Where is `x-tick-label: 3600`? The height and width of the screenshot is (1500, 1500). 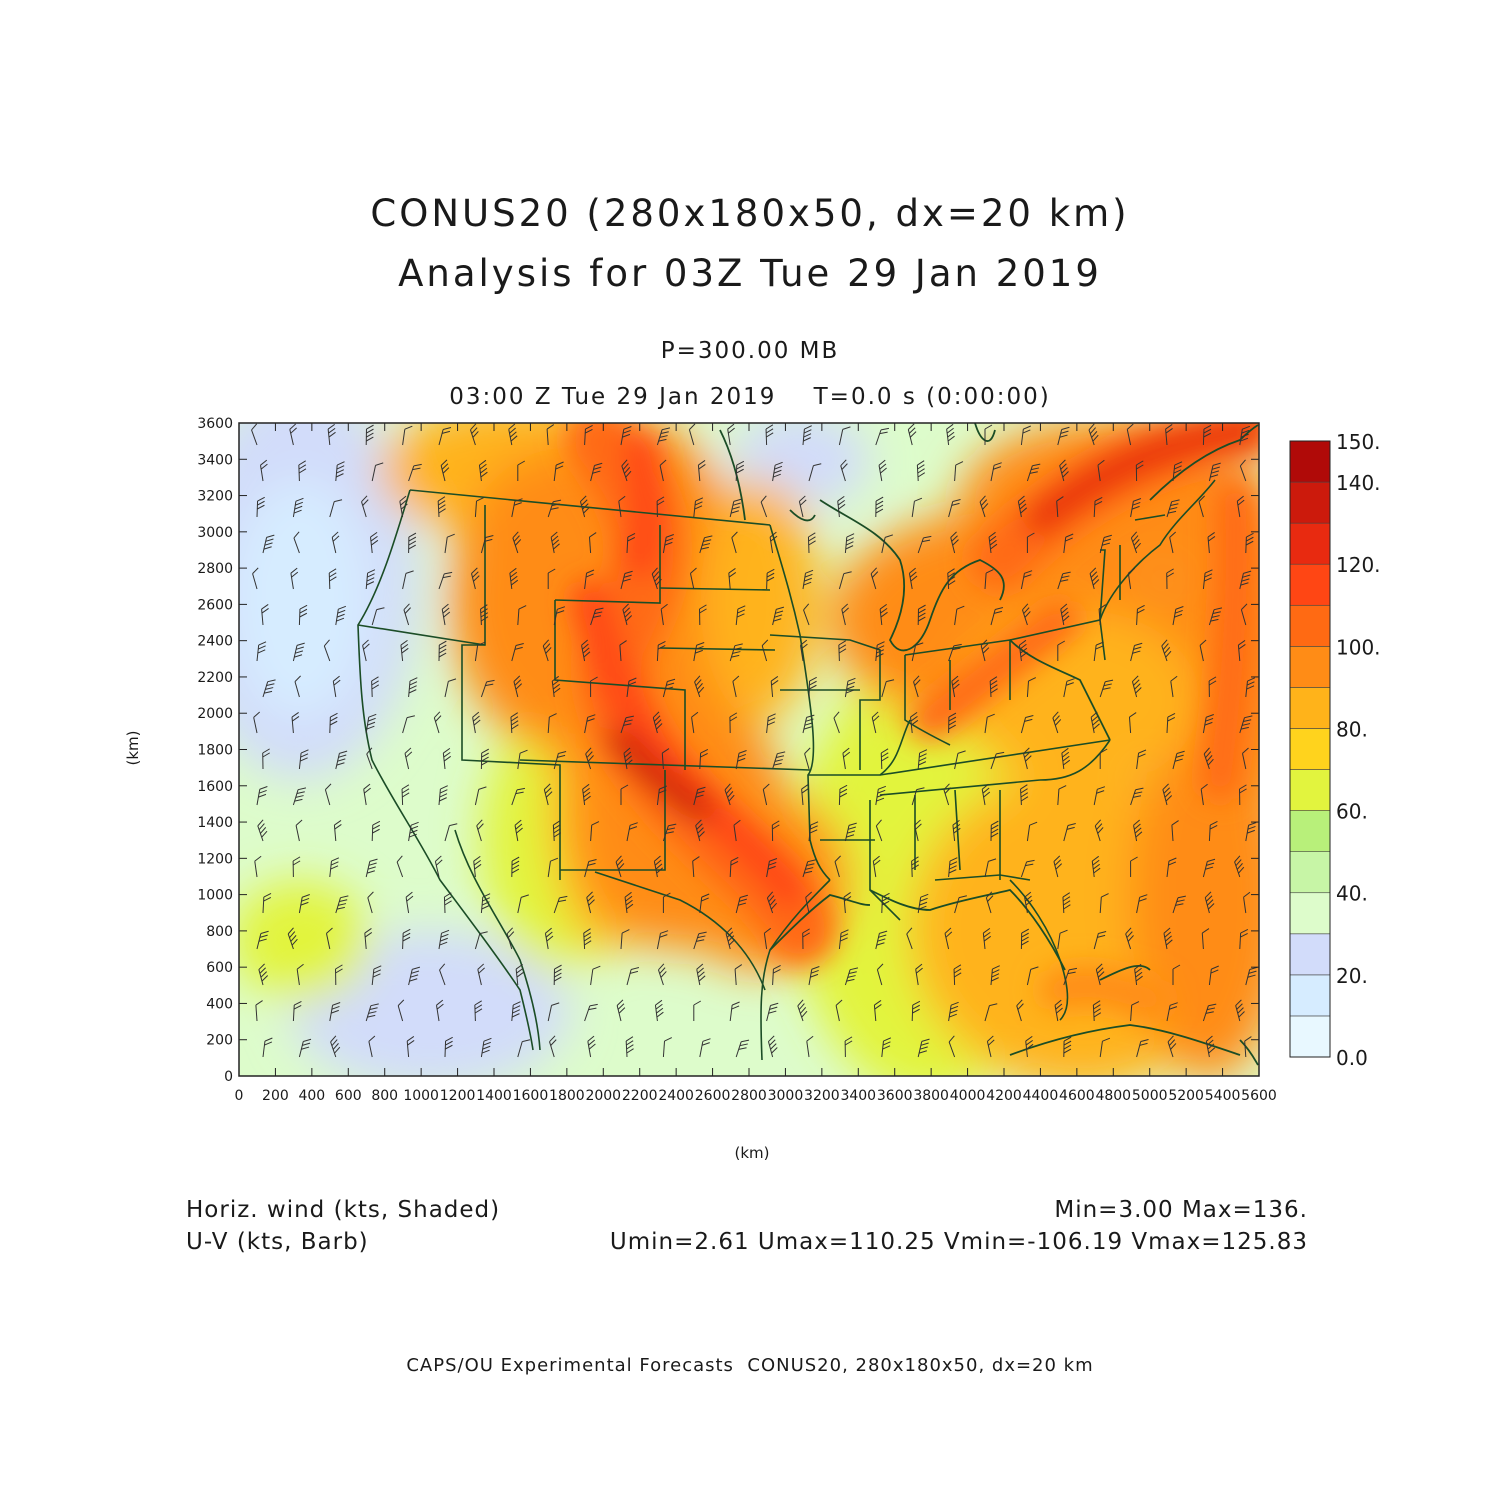 x-tick-label: 3600 is located at coordinates (895, 1096).